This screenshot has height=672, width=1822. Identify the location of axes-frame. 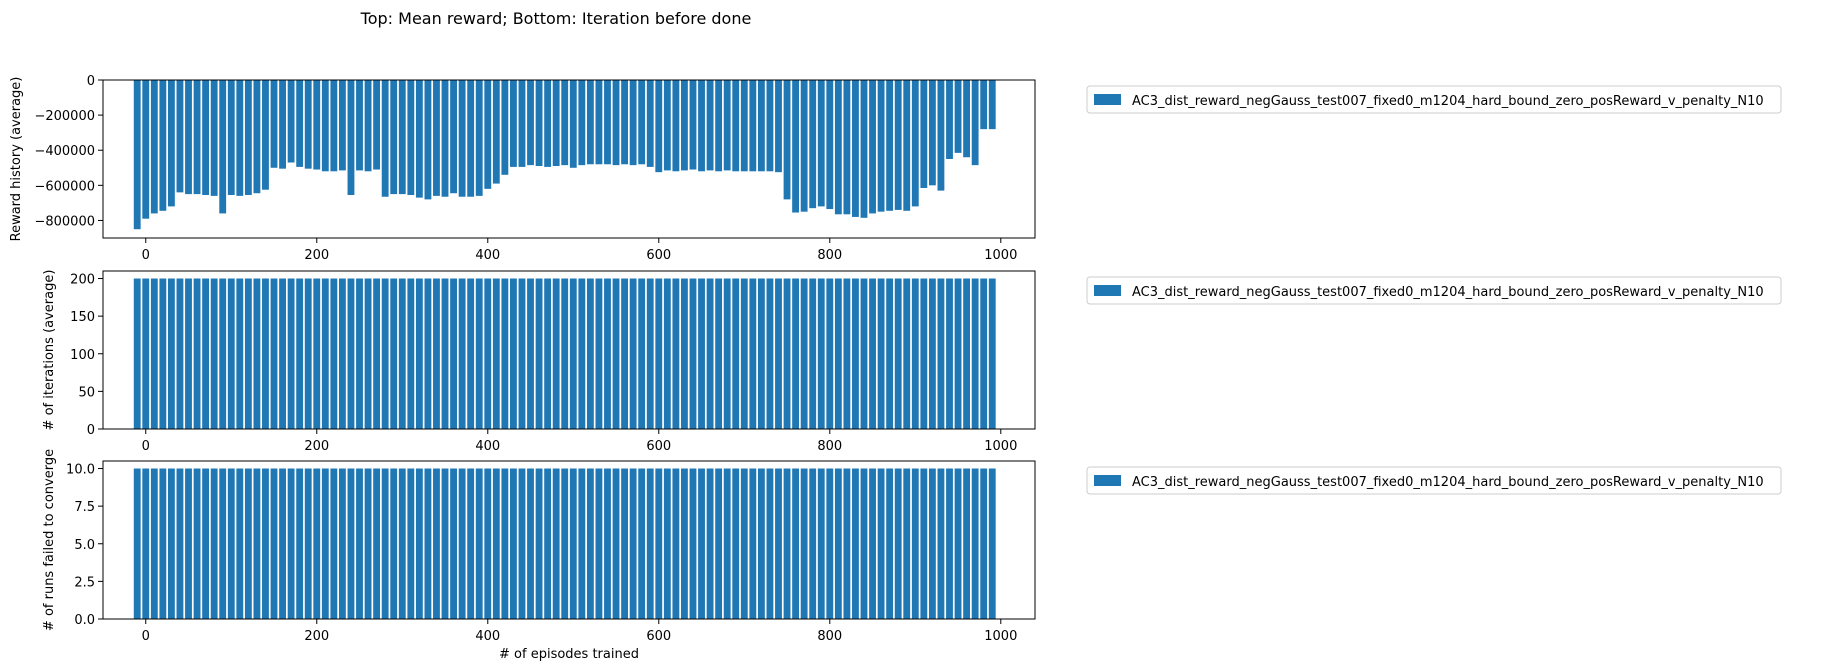
(569, 350).